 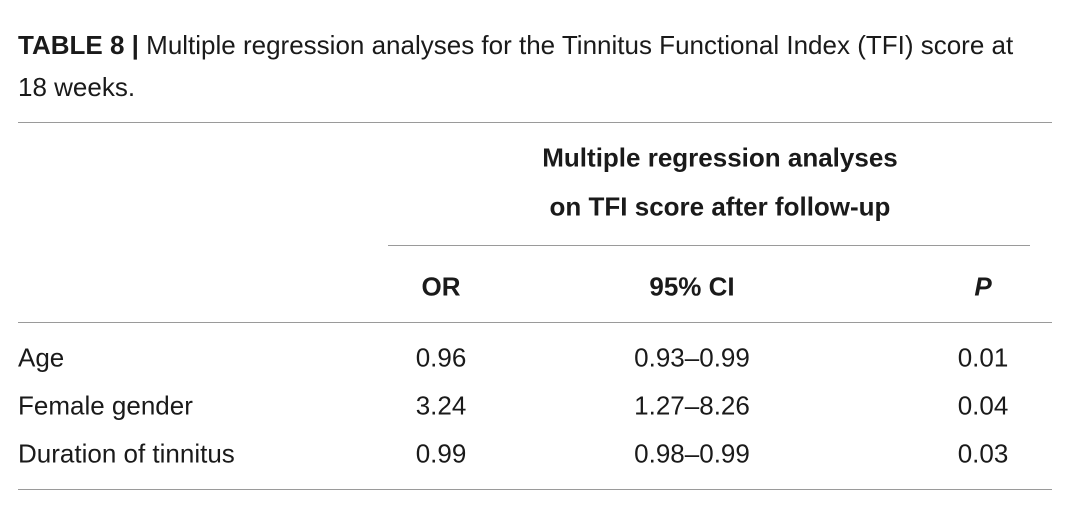 What do you see at coordinates (126, 453) in the screenshot?
I see `row-label: Duration of tinnitus` at bounding box center [126, 453].